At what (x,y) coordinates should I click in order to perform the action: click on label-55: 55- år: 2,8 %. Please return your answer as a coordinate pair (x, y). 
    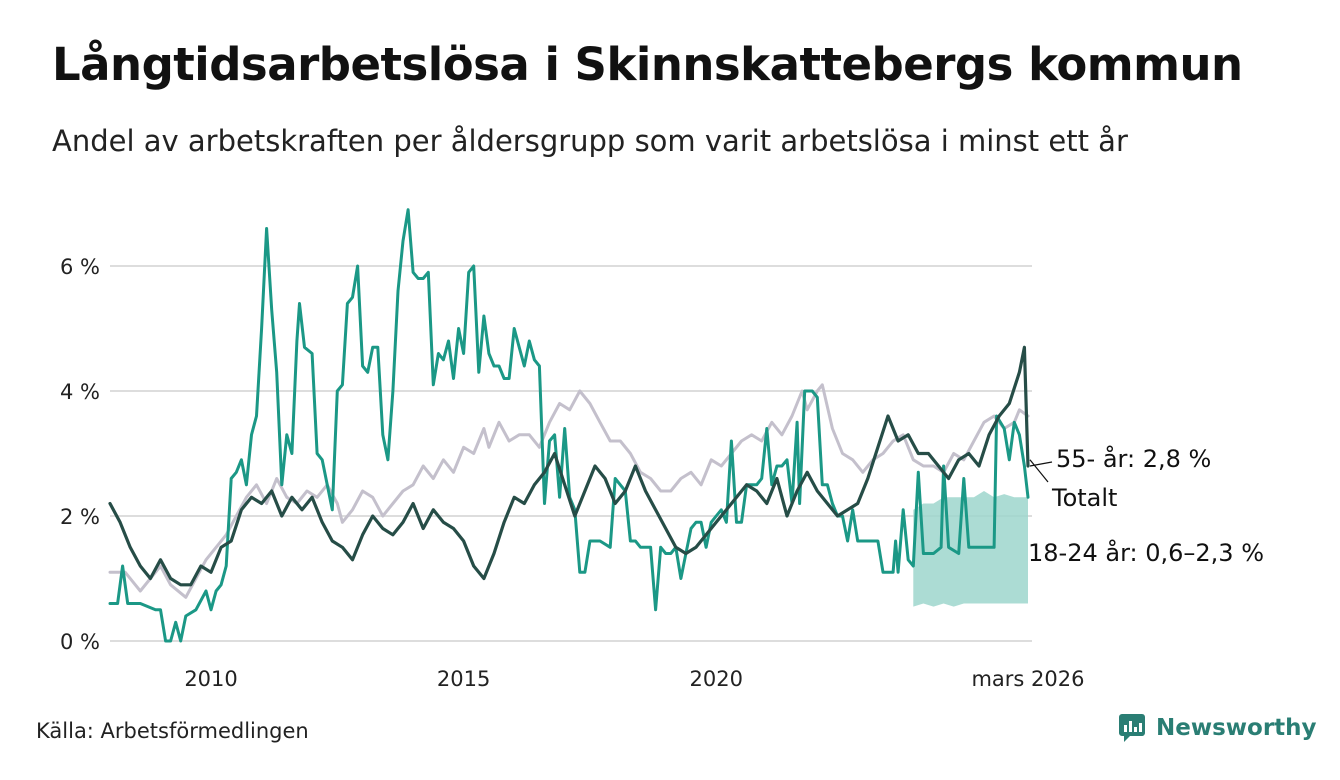
    Looking at the image, I should click on (1133, 458).